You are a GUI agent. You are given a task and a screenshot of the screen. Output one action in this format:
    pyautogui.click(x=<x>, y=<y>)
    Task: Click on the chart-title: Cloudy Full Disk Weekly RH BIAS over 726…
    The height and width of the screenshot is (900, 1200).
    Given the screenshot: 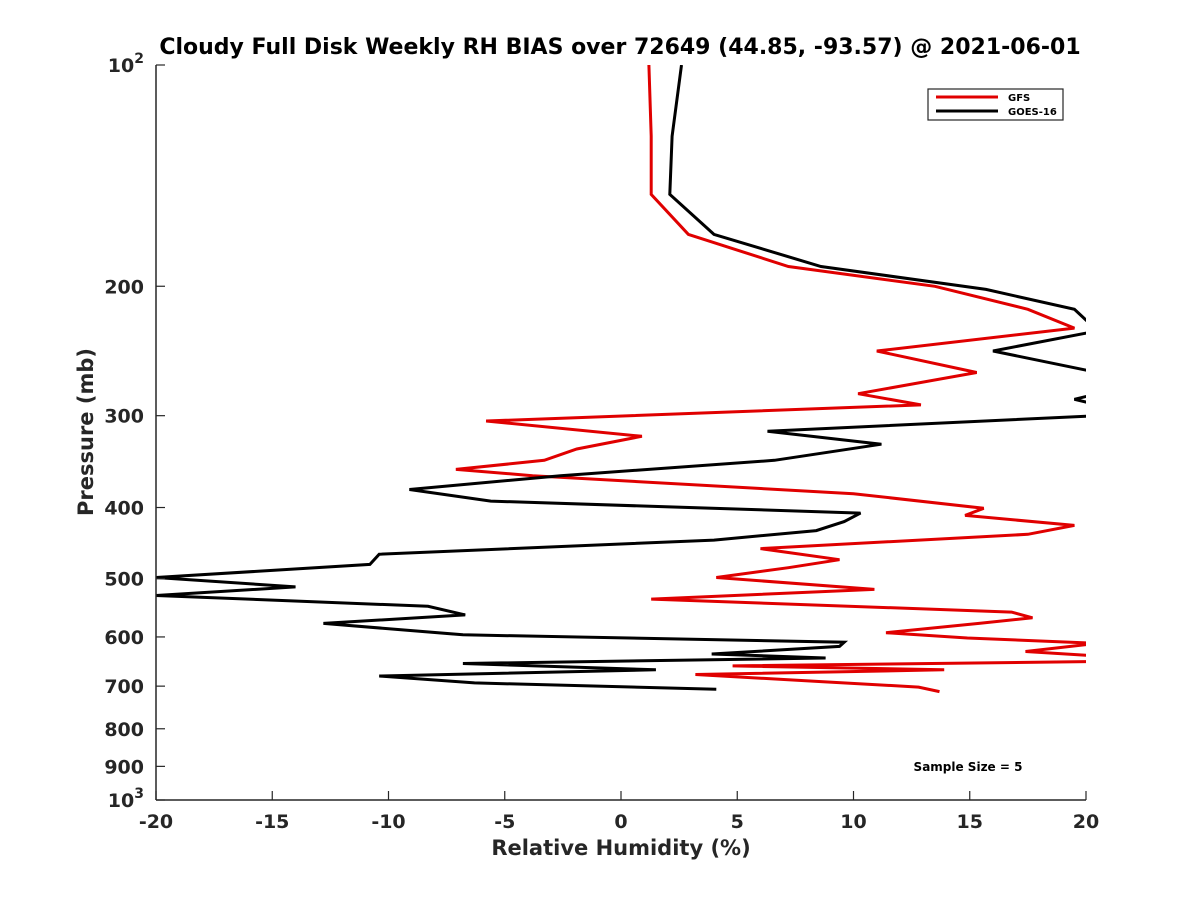 What is the action you would take?
    pyautogui.click(x=619, y=47)
    